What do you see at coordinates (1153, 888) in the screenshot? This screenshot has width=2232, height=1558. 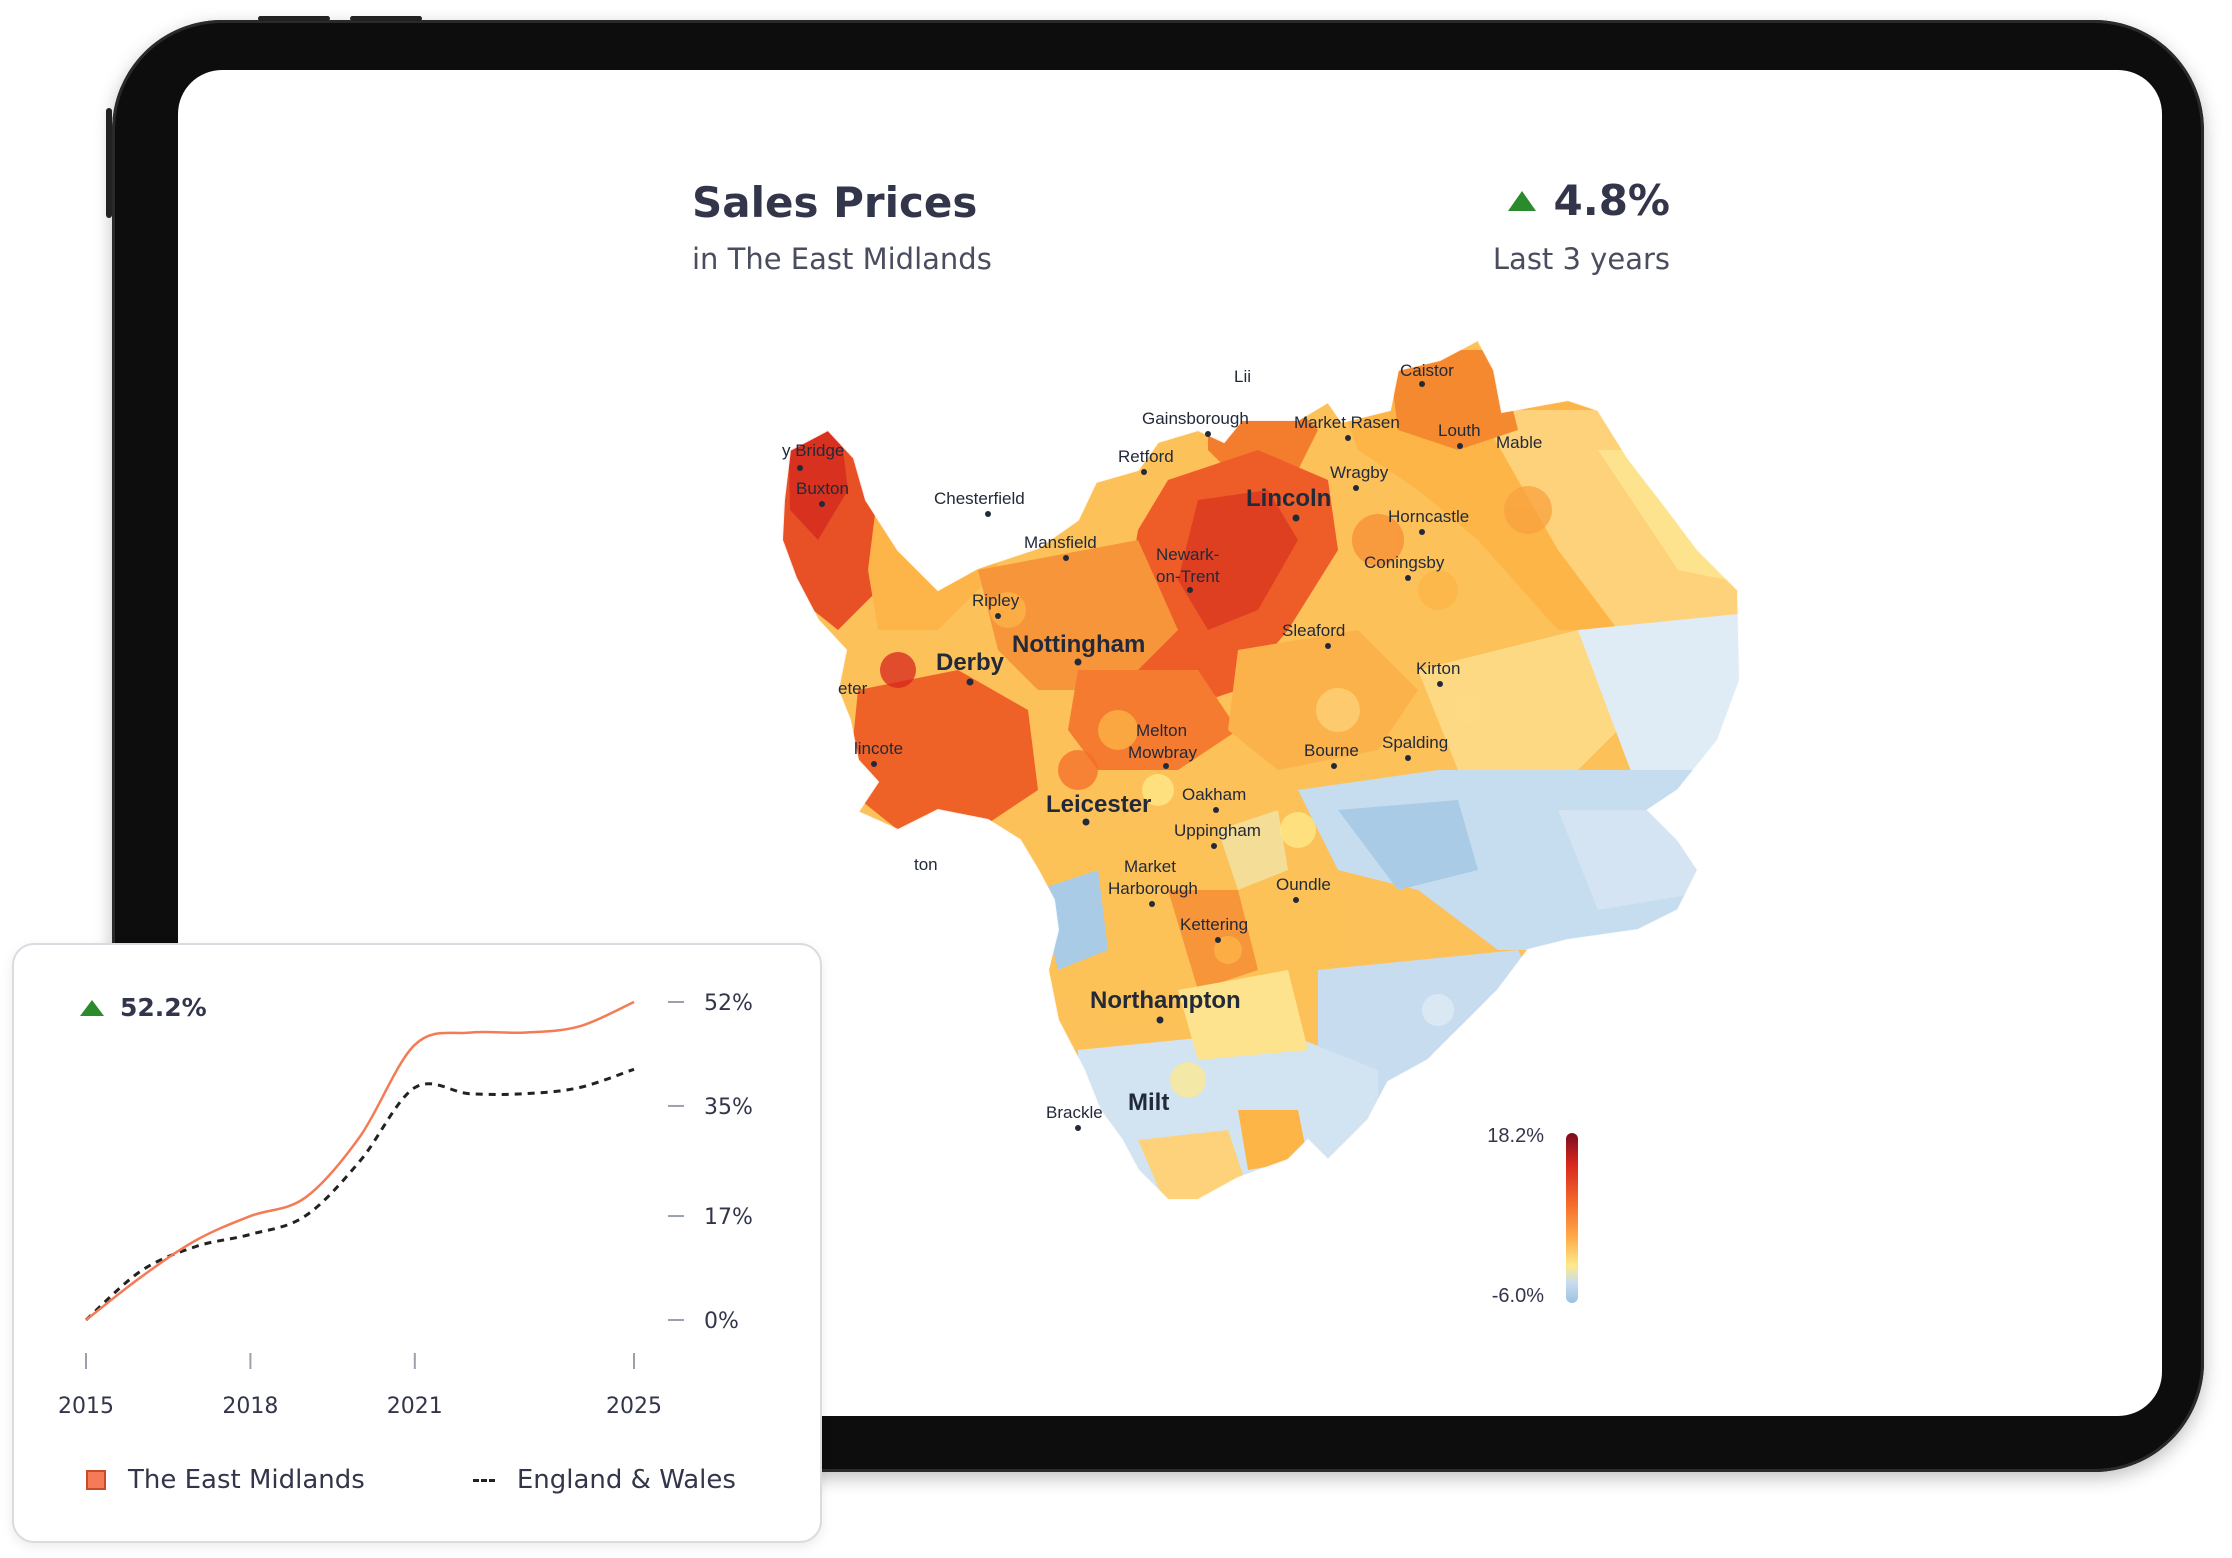 I see `place-label: Harborough` at bounding box center [1153, 888].